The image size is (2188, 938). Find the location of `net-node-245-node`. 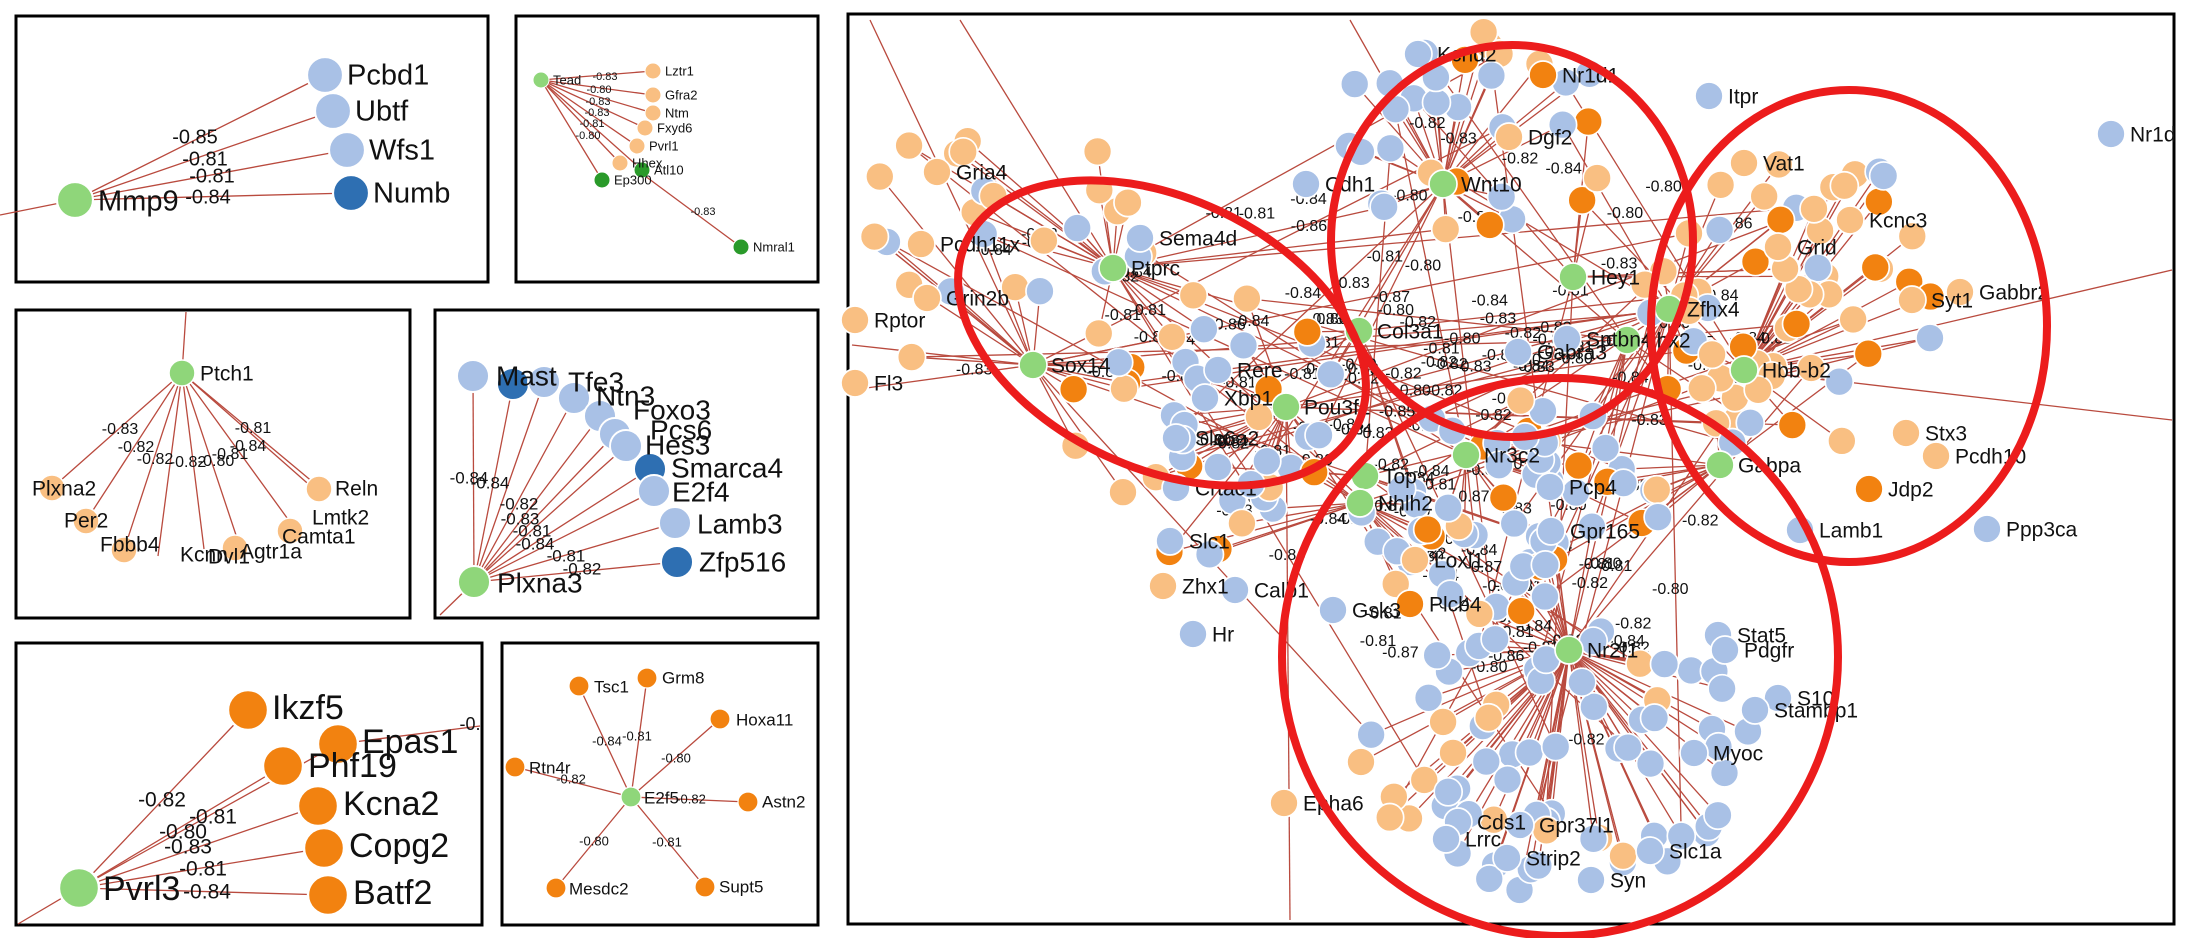

net-node-245-node is located at coordinates (1489, 879).